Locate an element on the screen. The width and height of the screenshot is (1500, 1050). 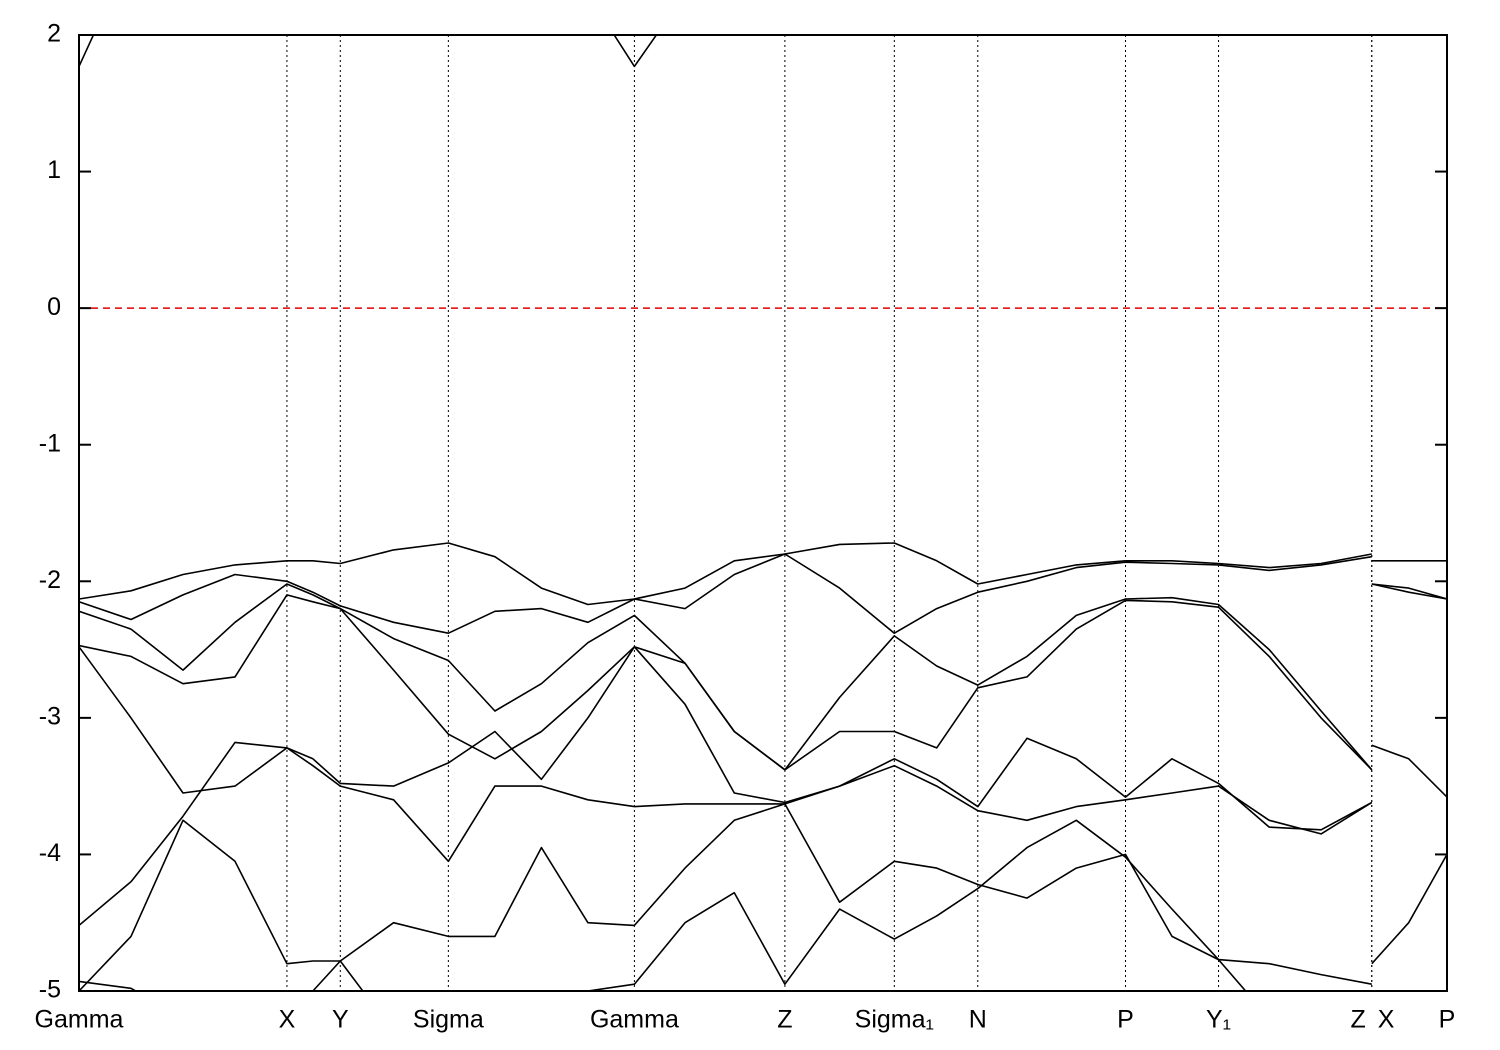
x-tick-label: Y₁ is located at coordinates (1218, 1020).